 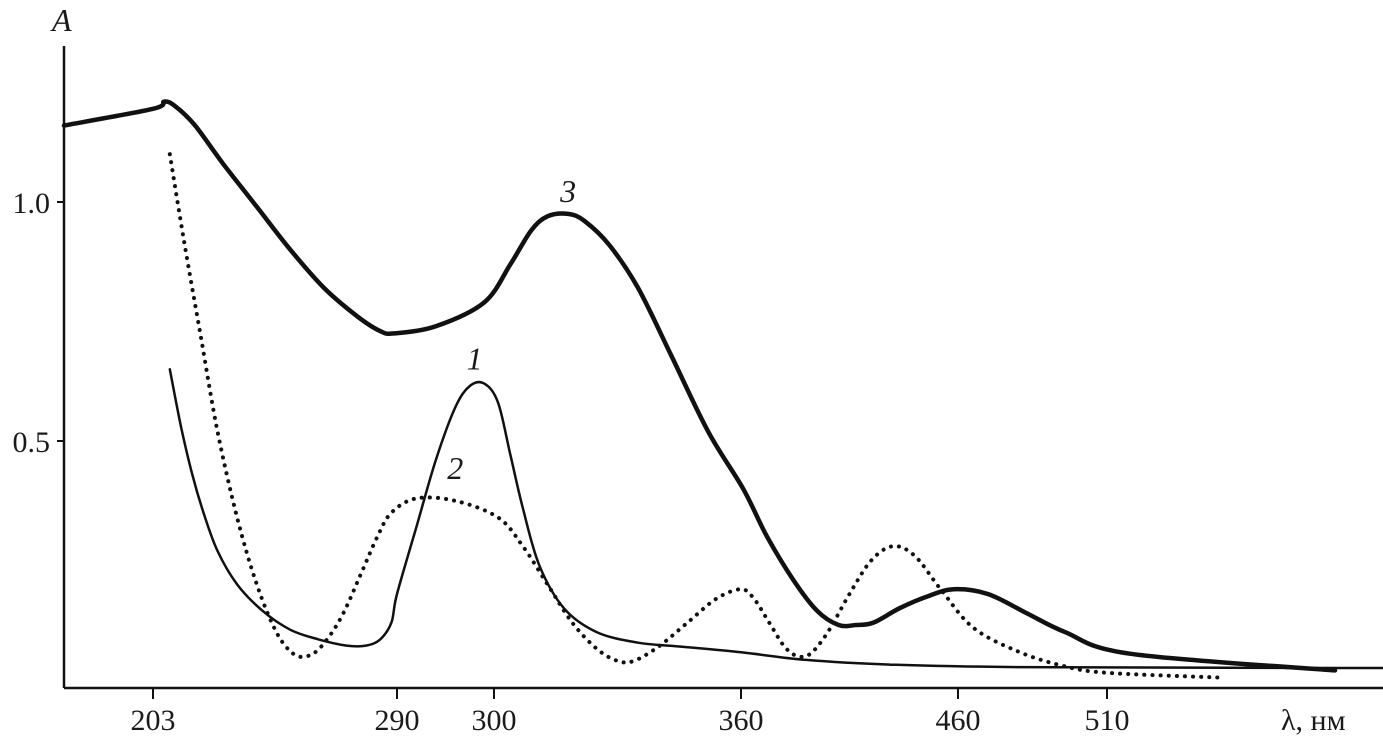 What do you see at coordinates (958, 720) in the screenshot?
I see `x-tick-label-460: 460` at bounding box center [958, 720].